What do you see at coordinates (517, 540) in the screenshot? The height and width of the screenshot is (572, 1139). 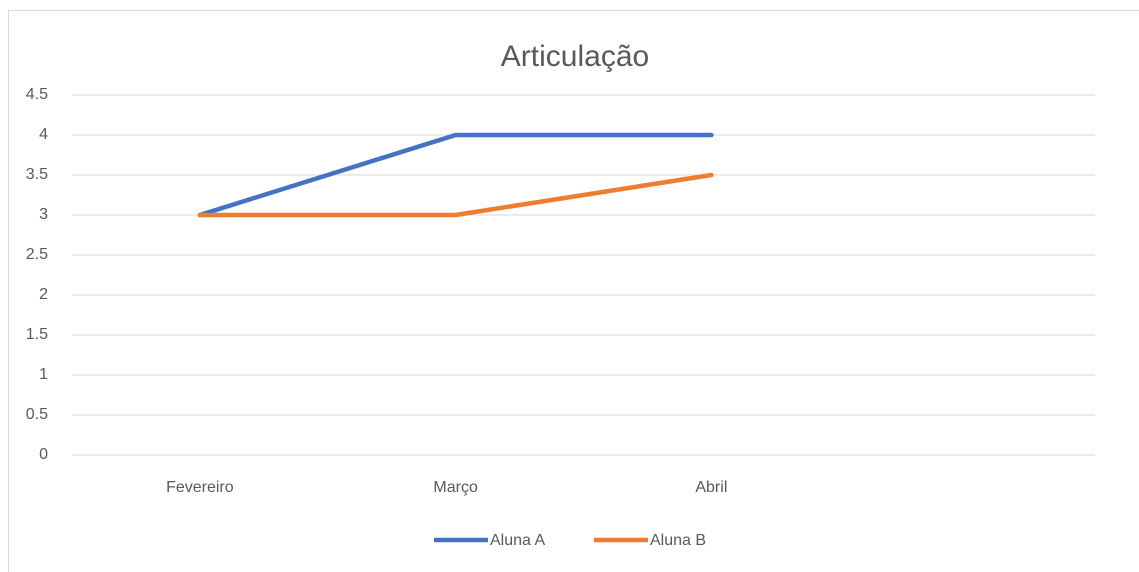 I see `legend-label: Aluna A` at bounding box center [517, 540].